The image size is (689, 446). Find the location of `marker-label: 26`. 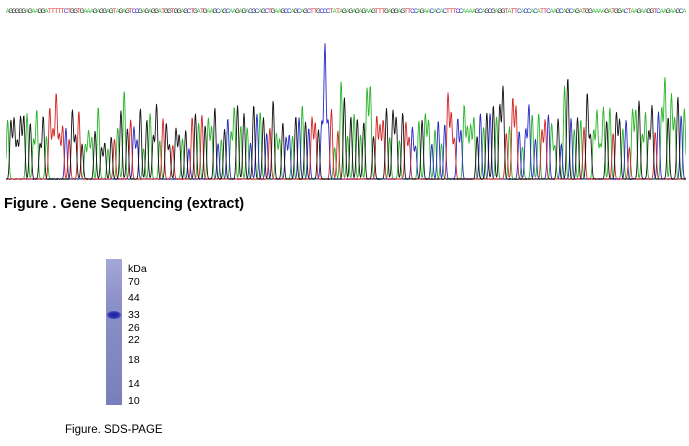

marker-label: 26 is located at coordinates (134, 328).